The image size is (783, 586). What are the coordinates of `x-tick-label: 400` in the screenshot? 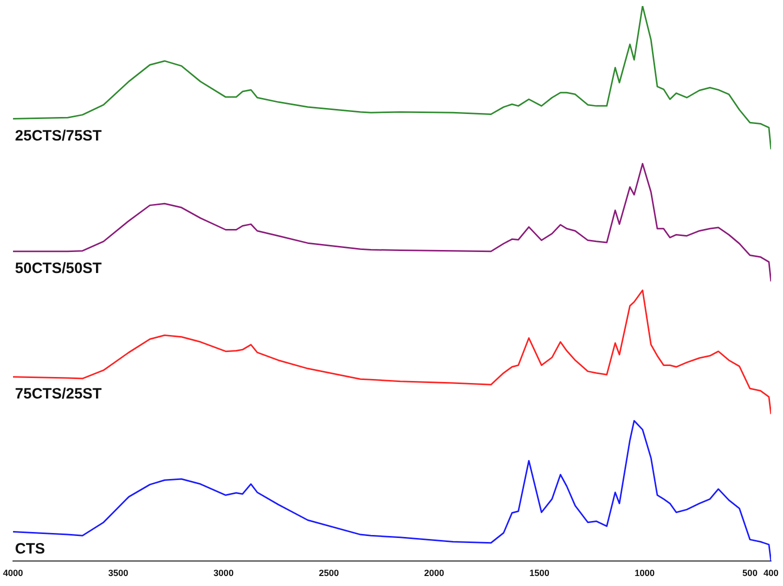 It's located at (771, 573).